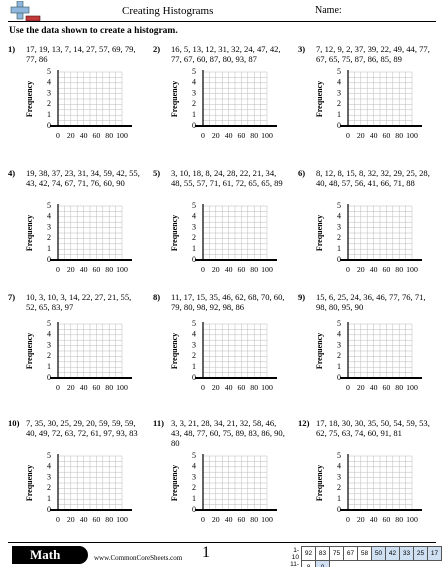 This screenshot has width=442, height=567. Describe the element at coordinates (336, 553) in the screenshot. I see `score-cell: 75` at that location.